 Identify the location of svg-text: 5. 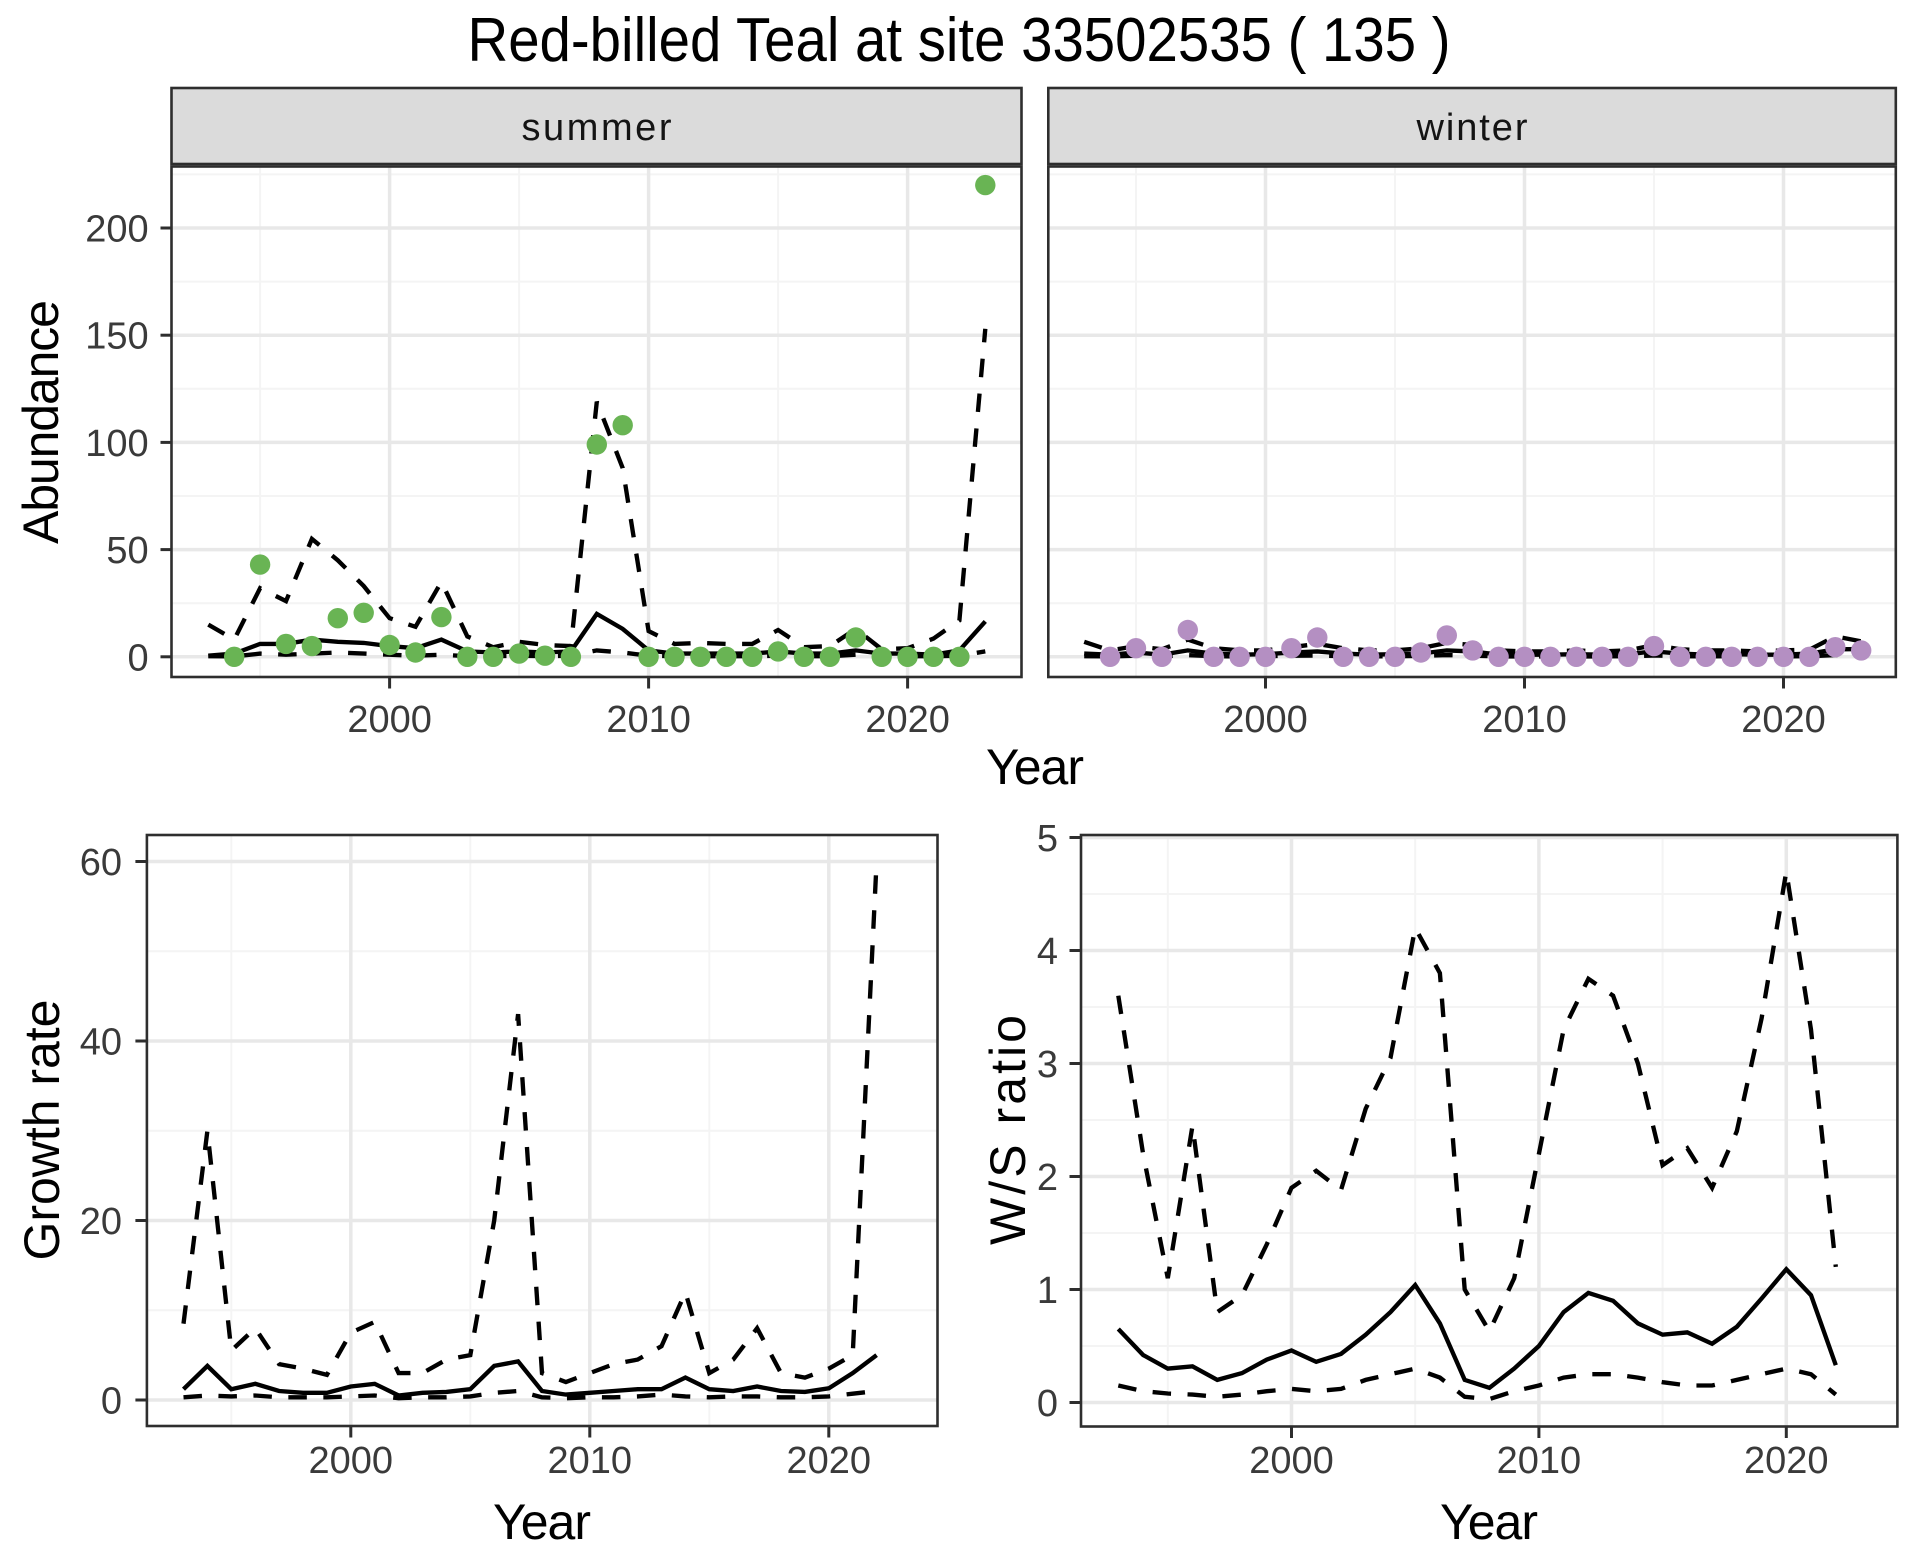
(1047, 839).